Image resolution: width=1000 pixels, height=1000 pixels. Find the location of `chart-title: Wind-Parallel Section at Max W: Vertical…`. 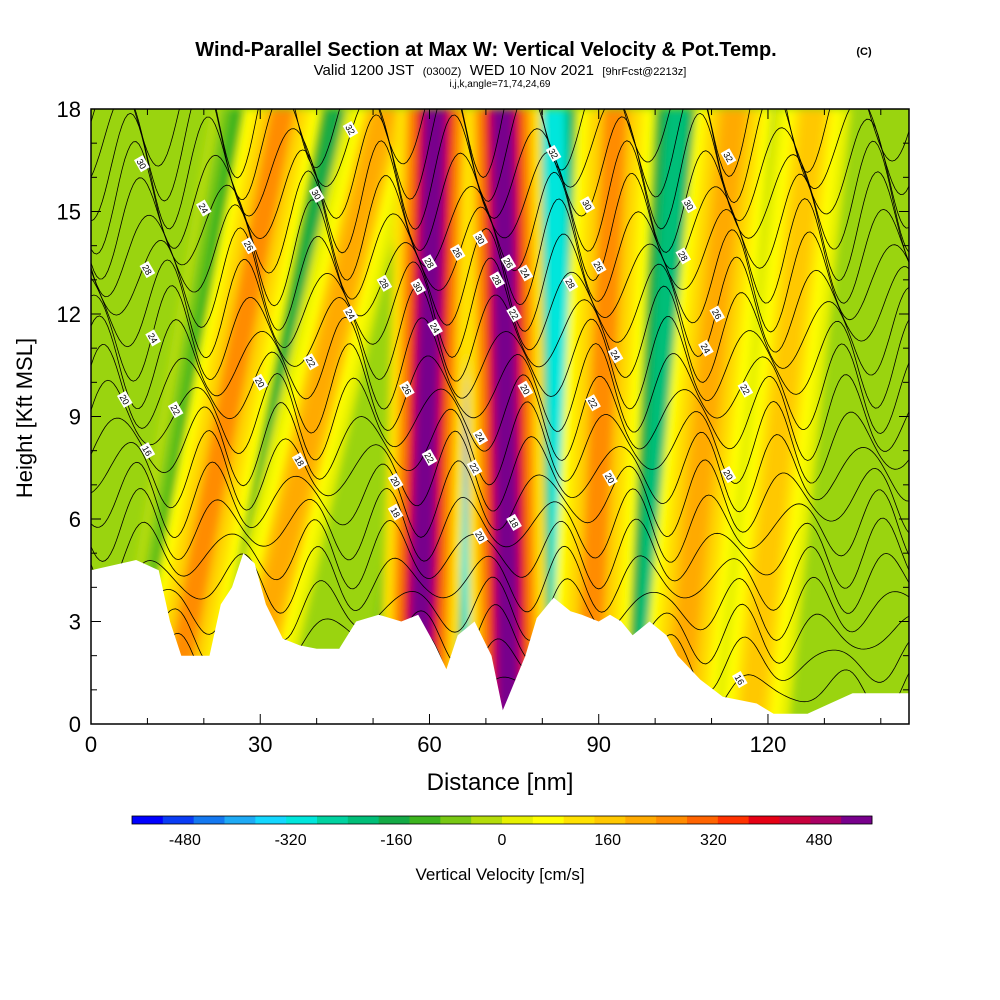

chart-title: Wind-Parallel Section at Max W: Vertical… is located at coordinates (485, 50).